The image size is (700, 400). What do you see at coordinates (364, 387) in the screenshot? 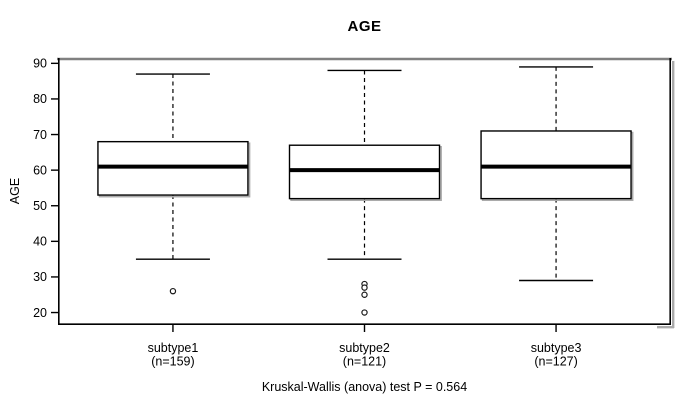
I see `stat-test-caption: Kruskal-Wallis (anova) test P = 0.564` at bounding box center [364, 387].